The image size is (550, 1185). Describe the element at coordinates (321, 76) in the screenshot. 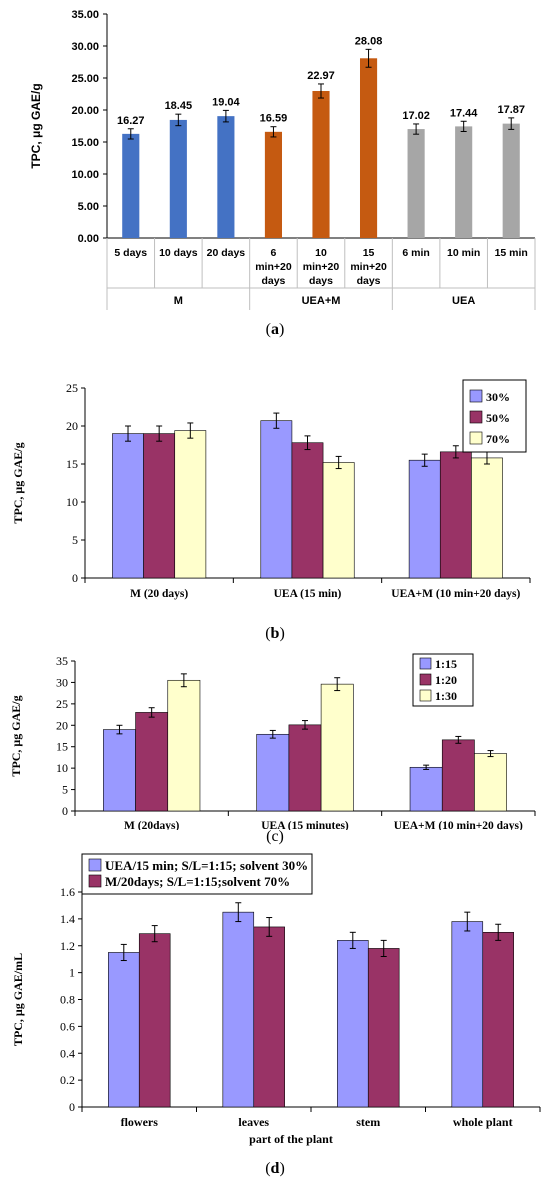

I see `data-label-5: 22.97` at that location.